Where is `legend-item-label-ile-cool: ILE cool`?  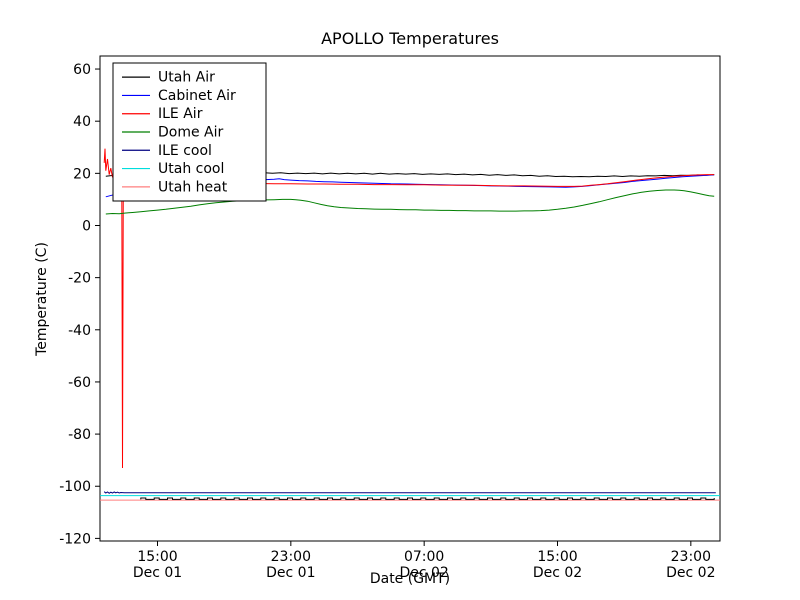
legend-item-label-ile-cool: ILE cool is located at coordinates (185, 151).